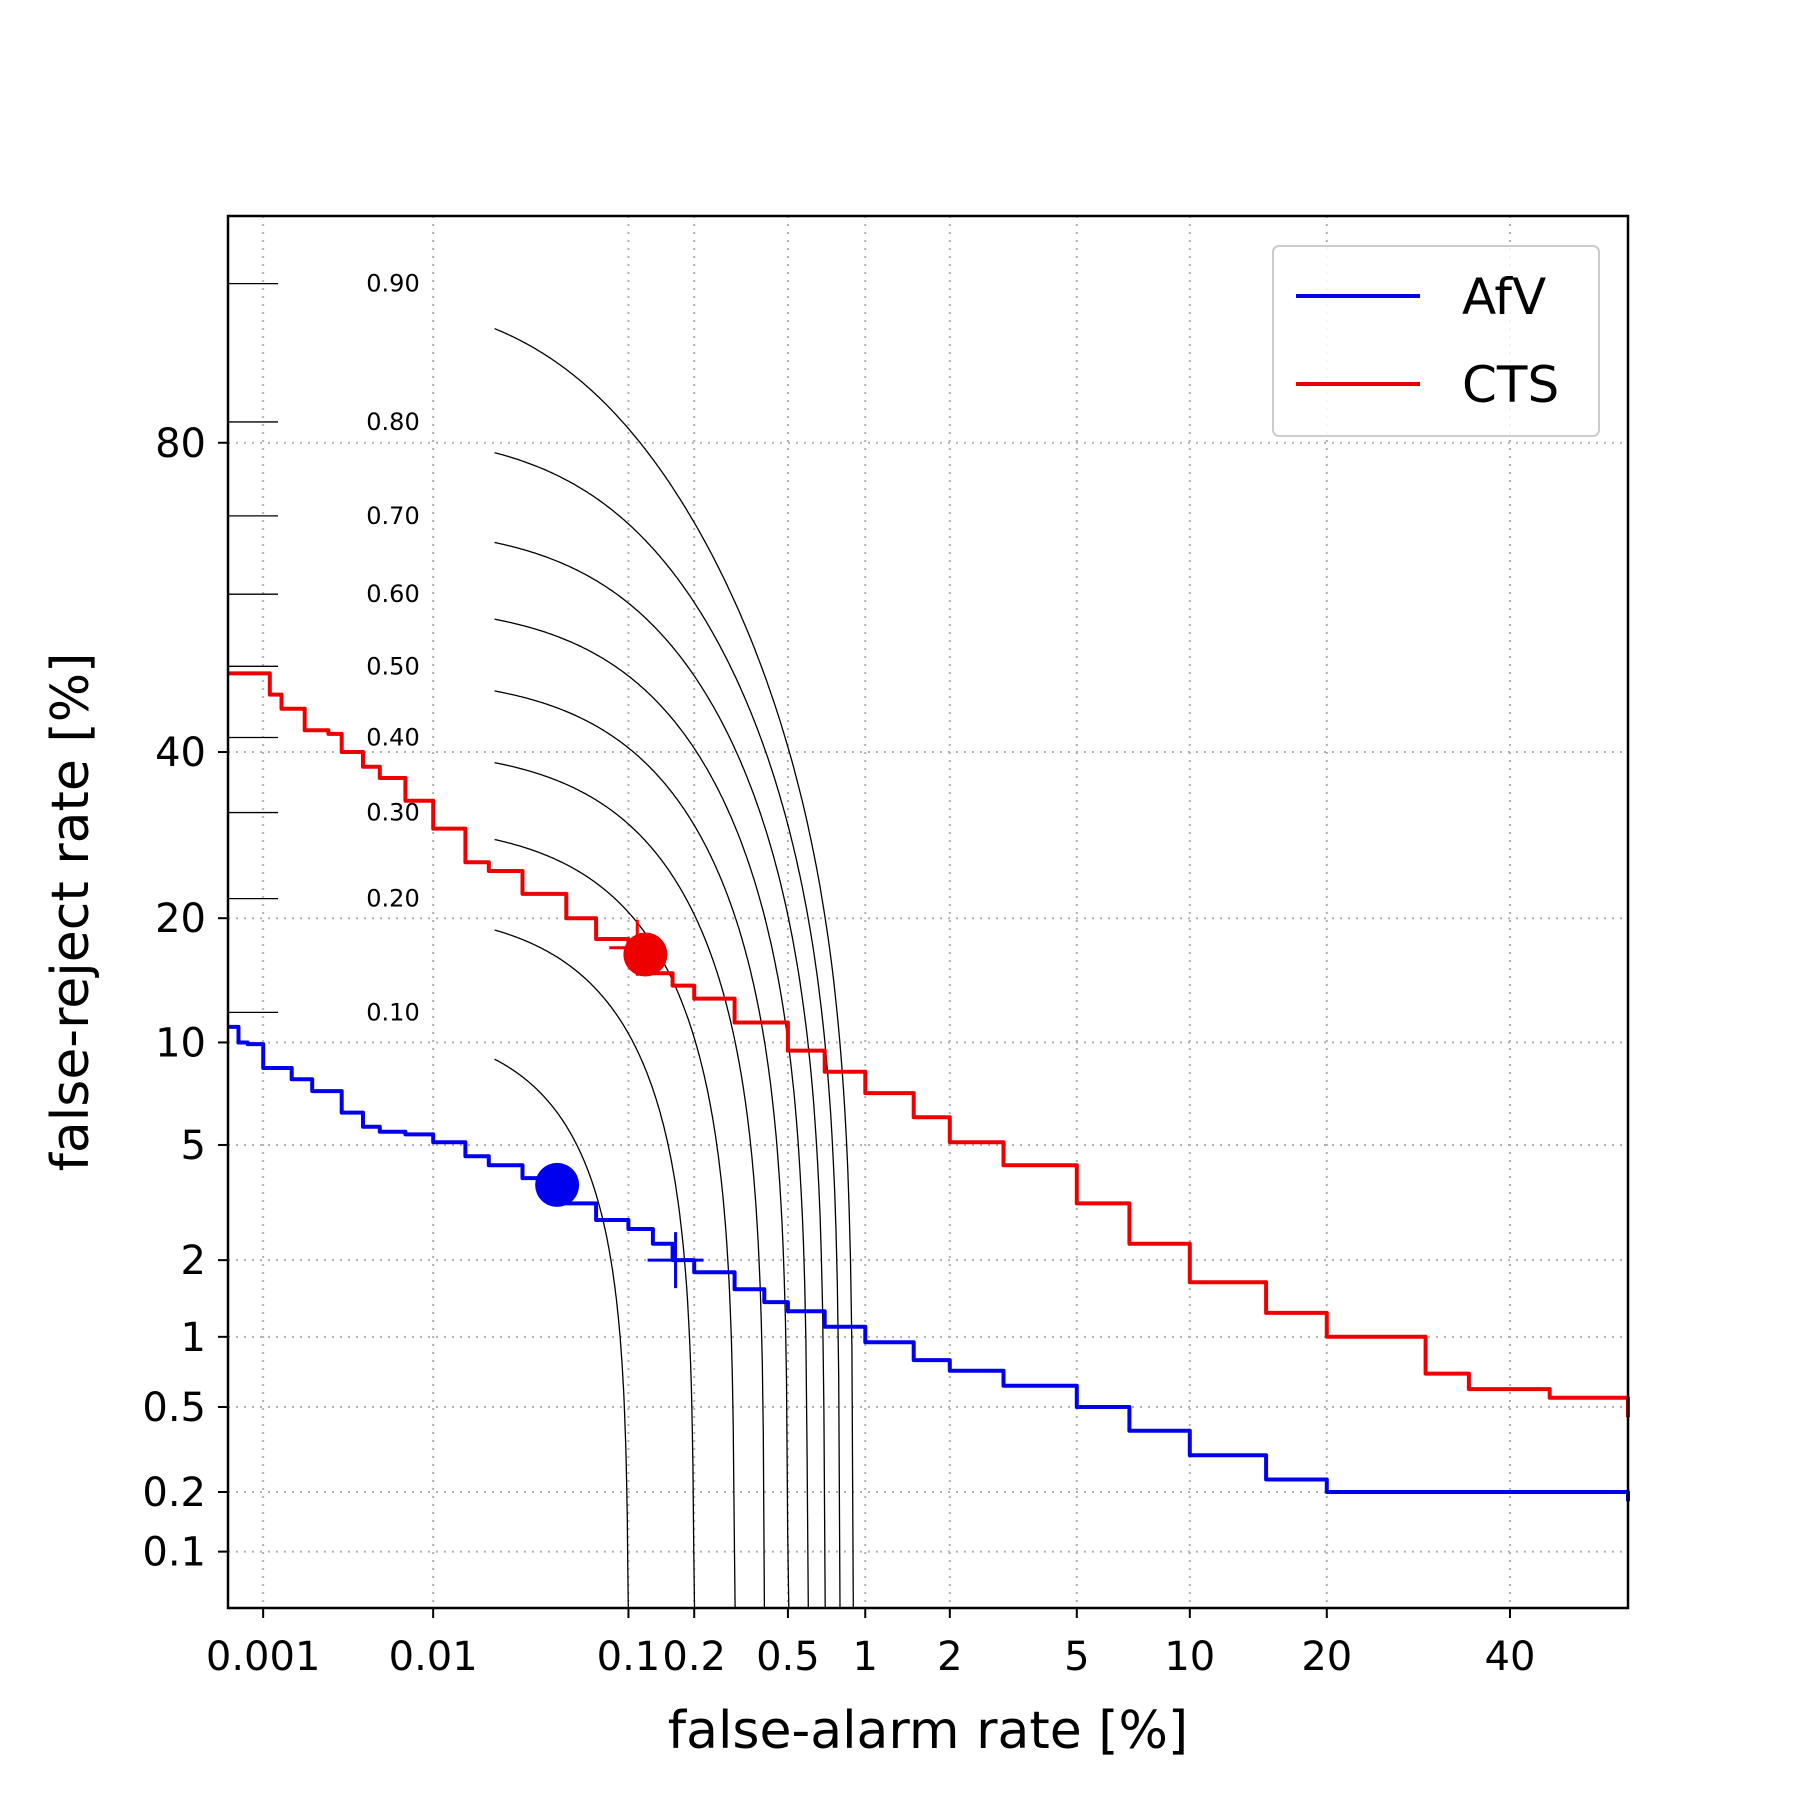 The width and height of the screenshot is (1800, 1800). I want to click on marker-dot-cts, so click(645, 954).